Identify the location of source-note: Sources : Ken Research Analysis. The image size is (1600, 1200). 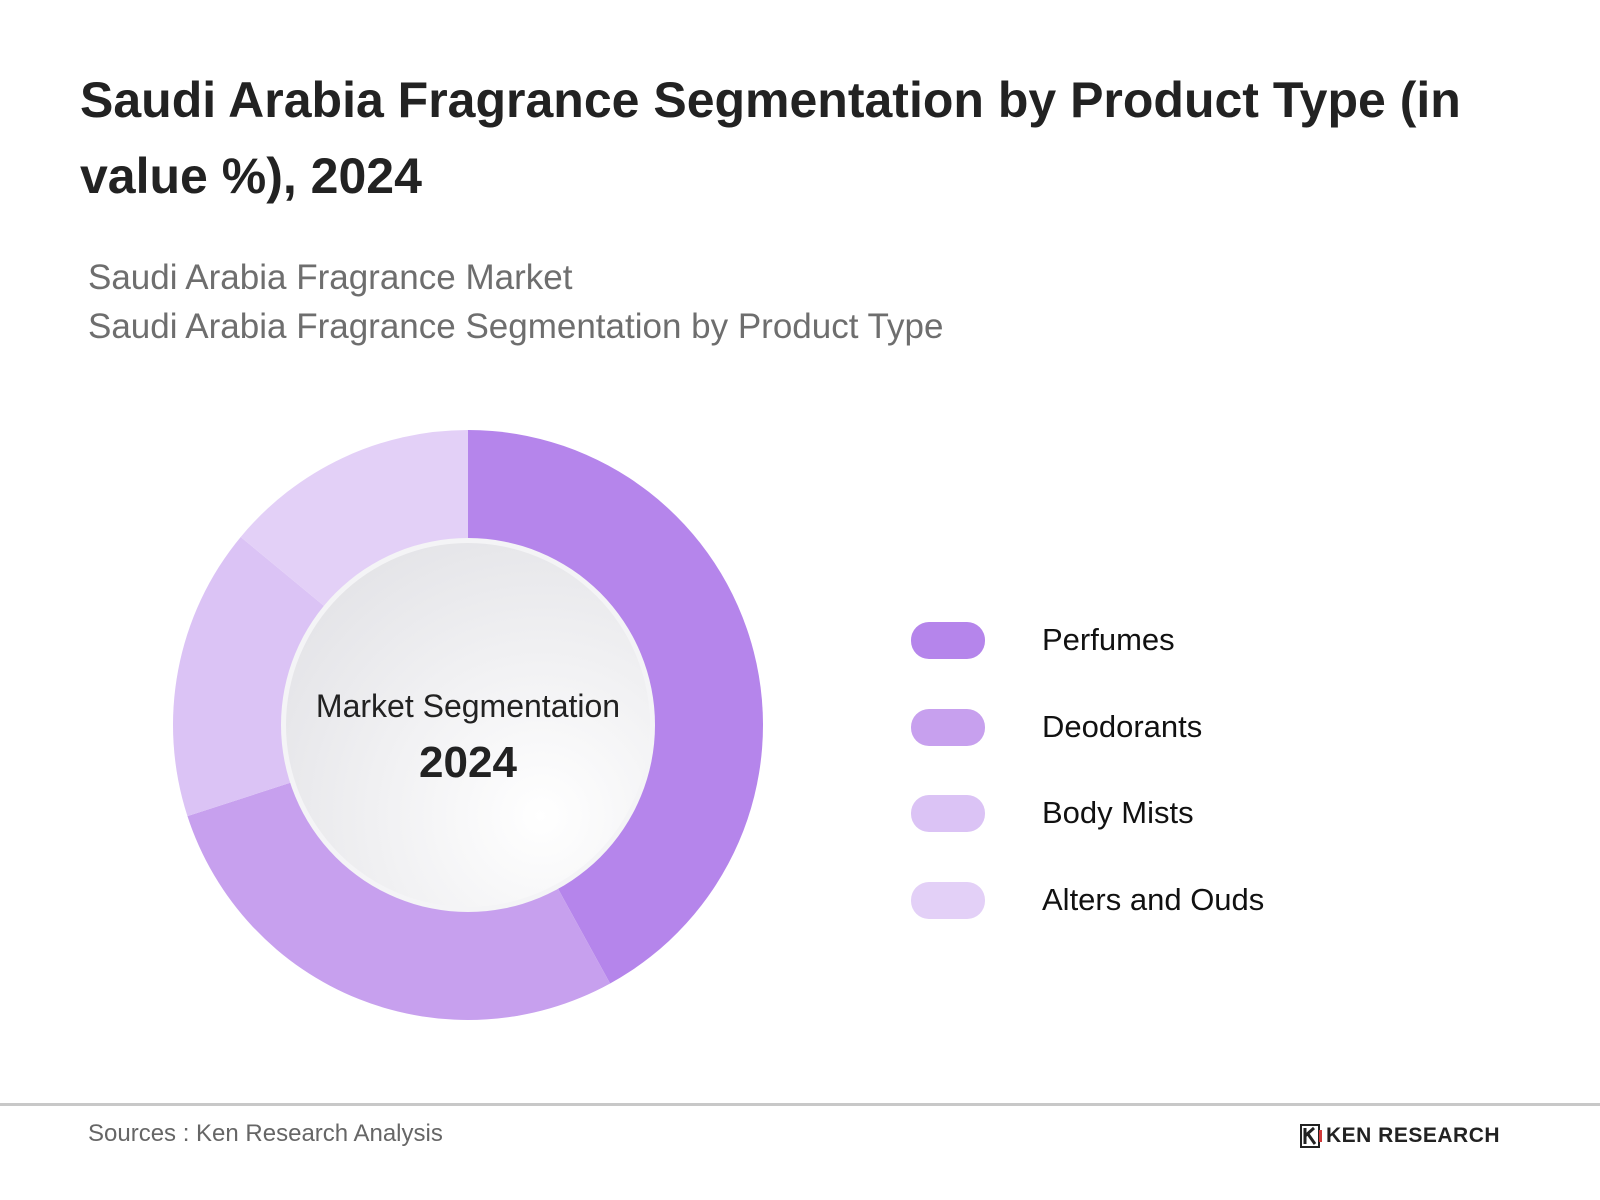
(265, 1133).